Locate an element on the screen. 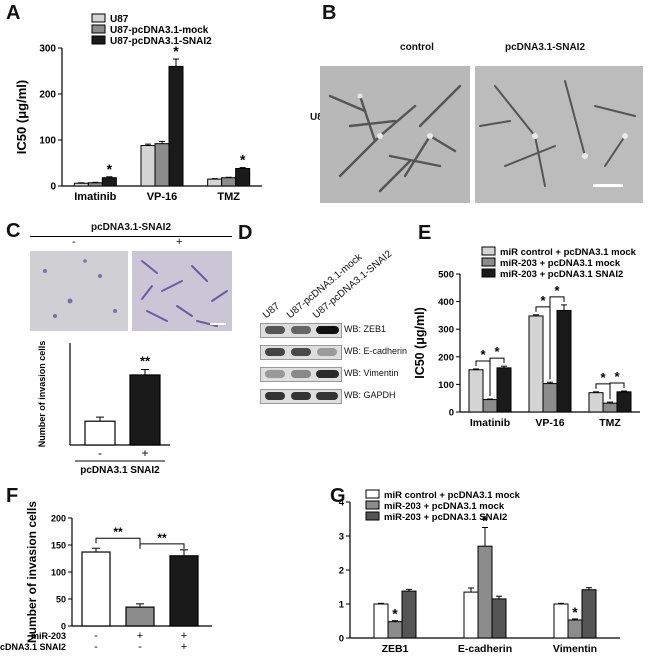 Image resolution: width=650 pixels, height=672 pixels. panel-label-b: B is located at coordinates (329, 13).